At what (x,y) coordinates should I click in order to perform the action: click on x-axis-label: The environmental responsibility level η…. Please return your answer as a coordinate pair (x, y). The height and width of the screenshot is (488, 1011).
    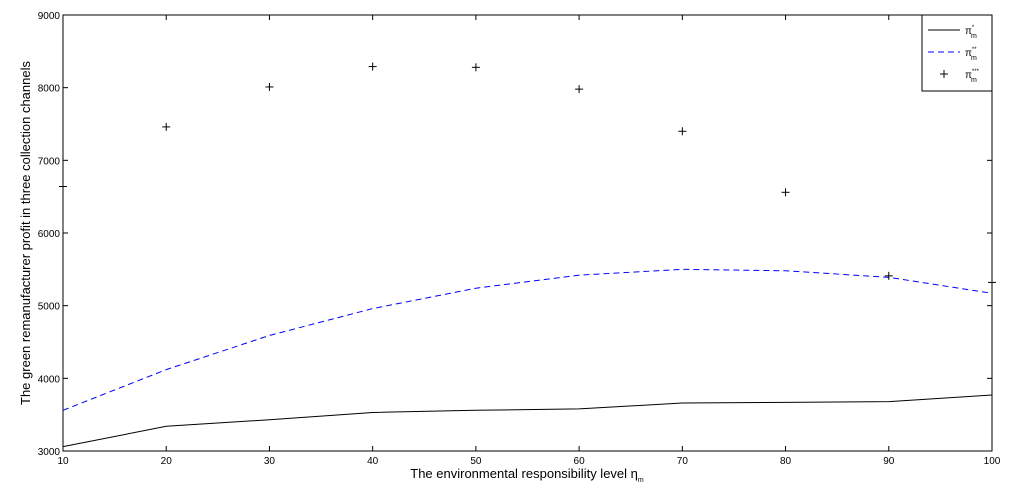
    Looking at the image, I should click on (527, 475).